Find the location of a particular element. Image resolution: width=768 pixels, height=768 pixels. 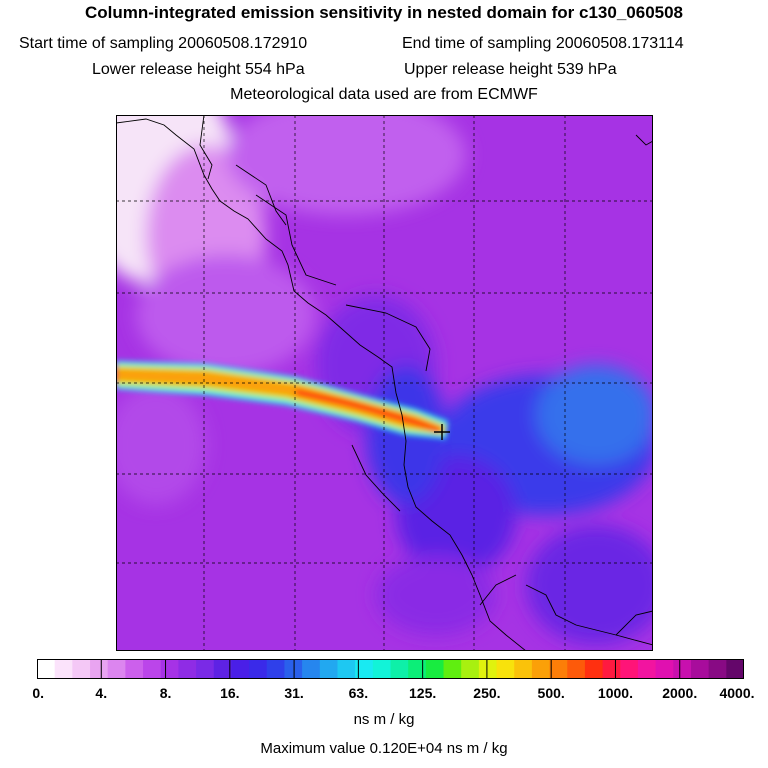

upper-release-label: Upper release height 539 hPa is located at coordinates (510, 69).